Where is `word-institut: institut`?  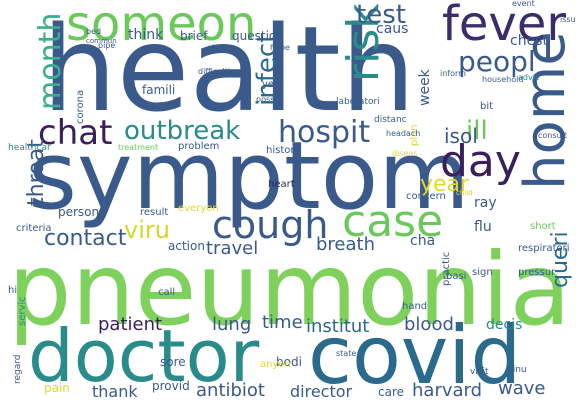
word-institut: institut is located at coordinates (338, 326).